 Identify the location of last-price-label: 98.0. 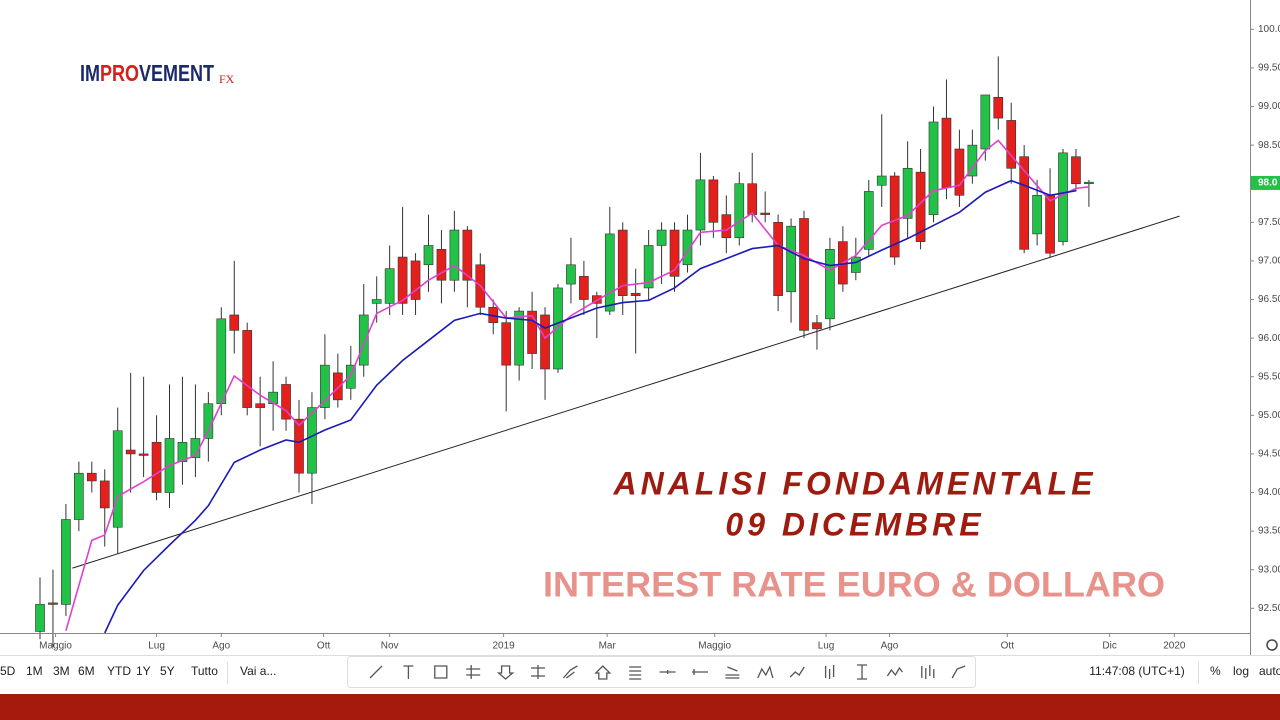
(1268, 183).